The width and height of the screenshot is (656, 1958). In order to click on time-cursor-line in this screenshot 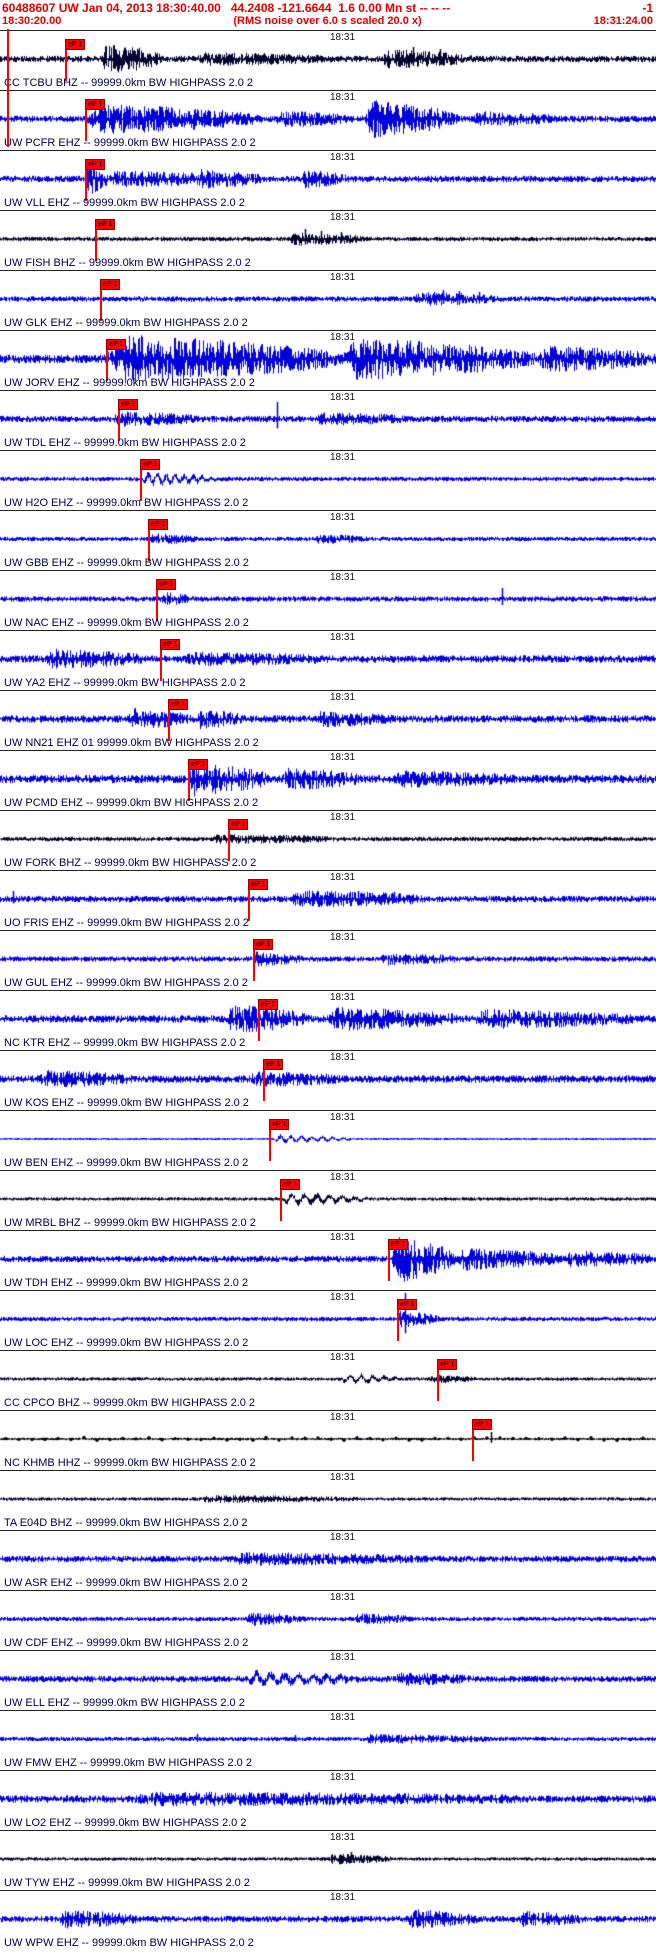, I will do `click(8, 88)`.